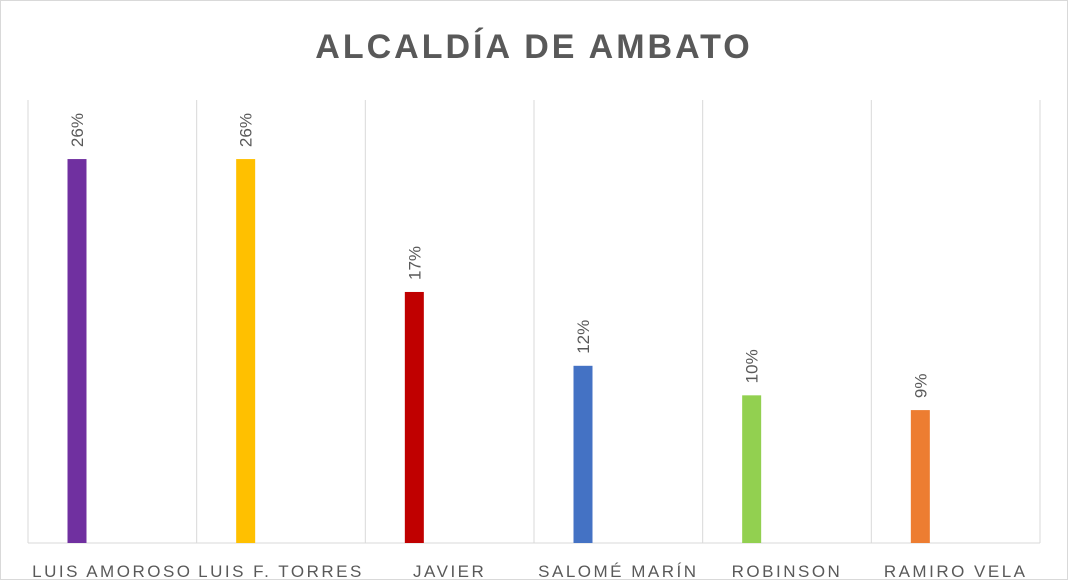 The height and width of the screenshot is (580, 1068). What do you see at coordinates (618, 571) in the screenshot?
I see `x-tick-label: SALOMÉ MARÍN` at bounding box center [618, 571].